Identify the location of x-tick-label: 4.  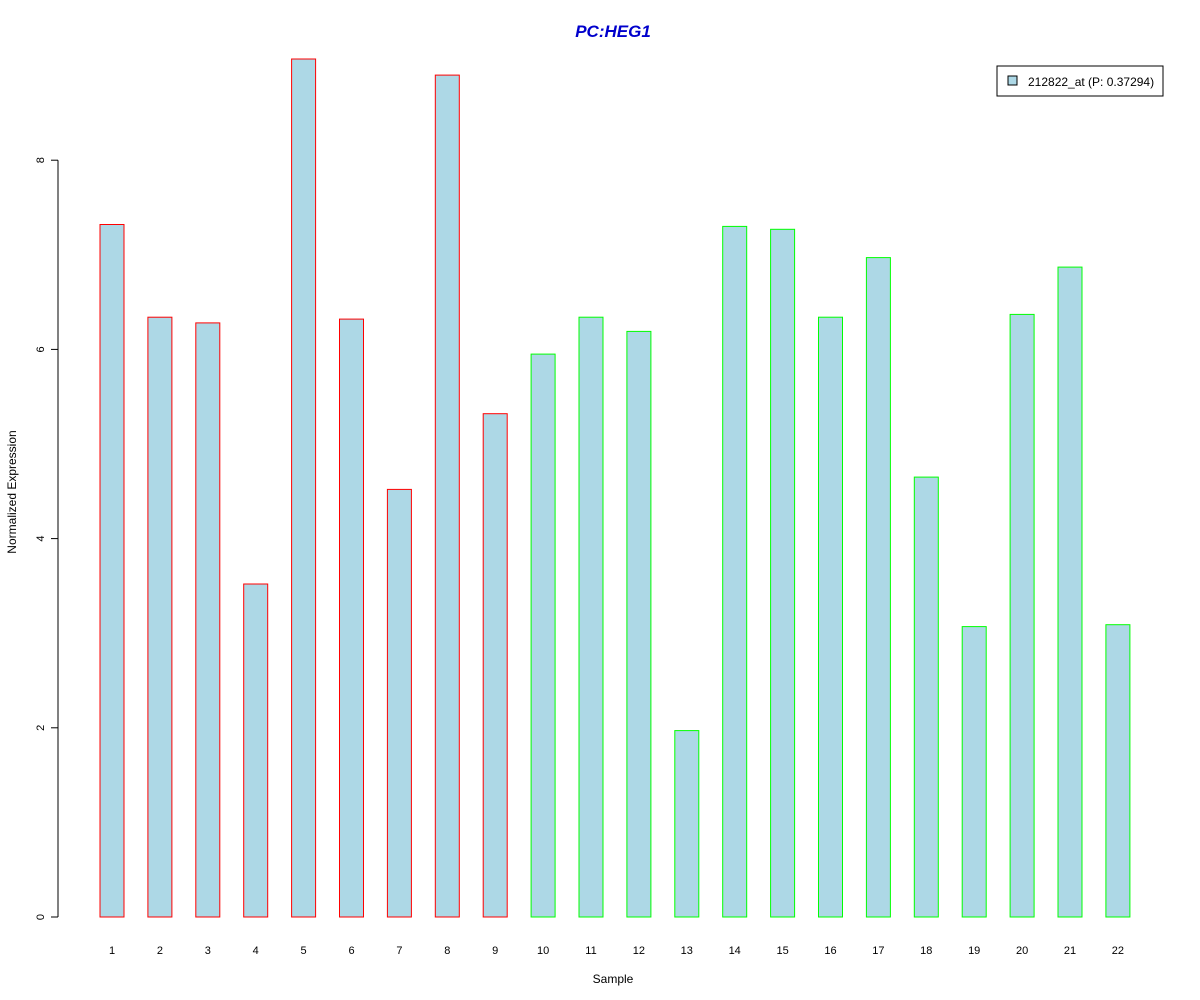
(256, 951).